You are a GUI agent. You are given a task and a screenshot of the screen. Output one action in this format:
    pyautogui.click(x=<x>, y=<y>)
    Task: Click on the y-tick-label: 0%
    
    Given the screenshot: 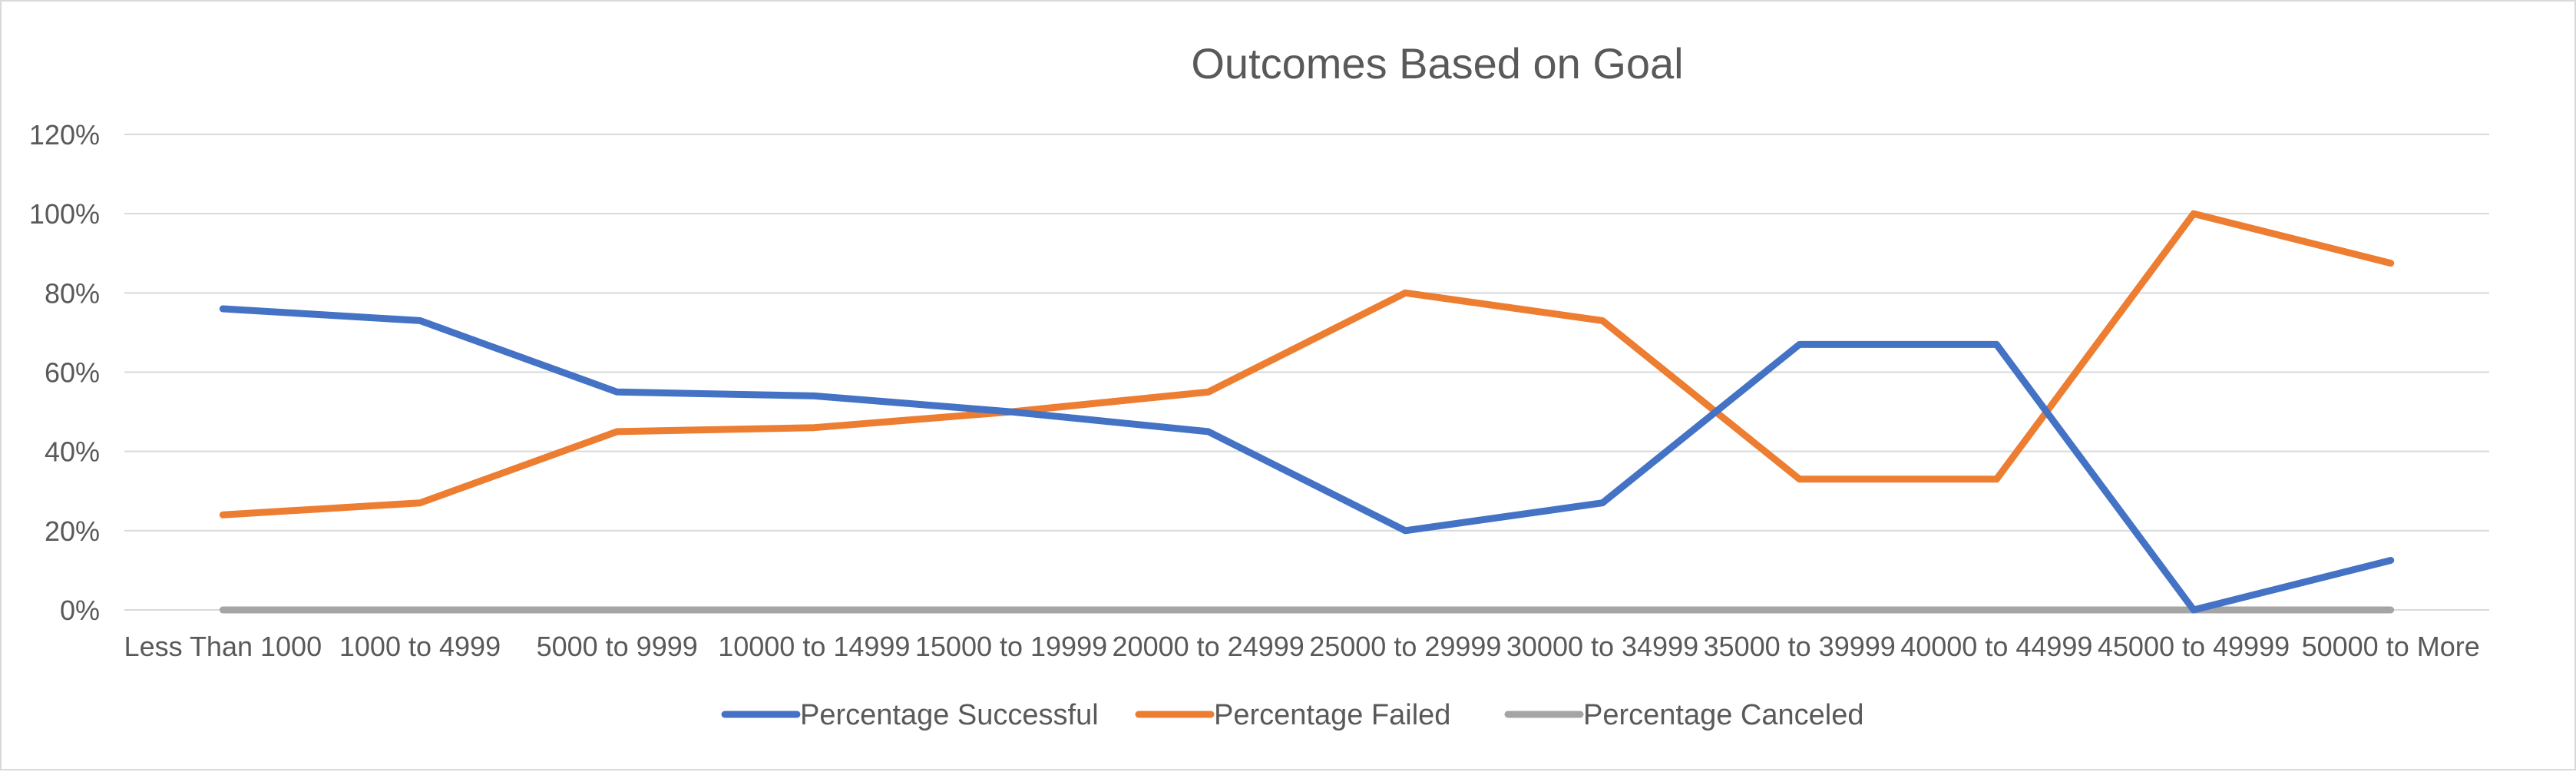 What is the action you would take?
    pyautogui.click(x=80, y=610)
    